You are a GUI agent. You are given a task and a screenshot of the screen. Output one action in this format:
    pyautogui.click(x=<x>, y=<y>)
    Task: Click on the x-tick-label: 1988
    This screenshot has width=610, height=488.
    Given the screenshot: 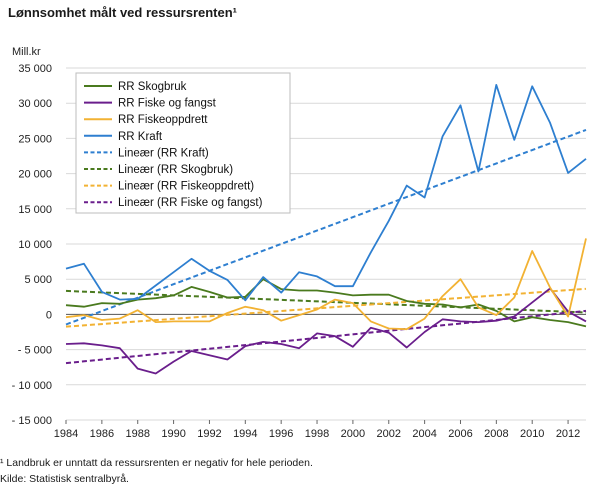 What is the action you would take?
    pyautogui.click(x=137, y=434)
    